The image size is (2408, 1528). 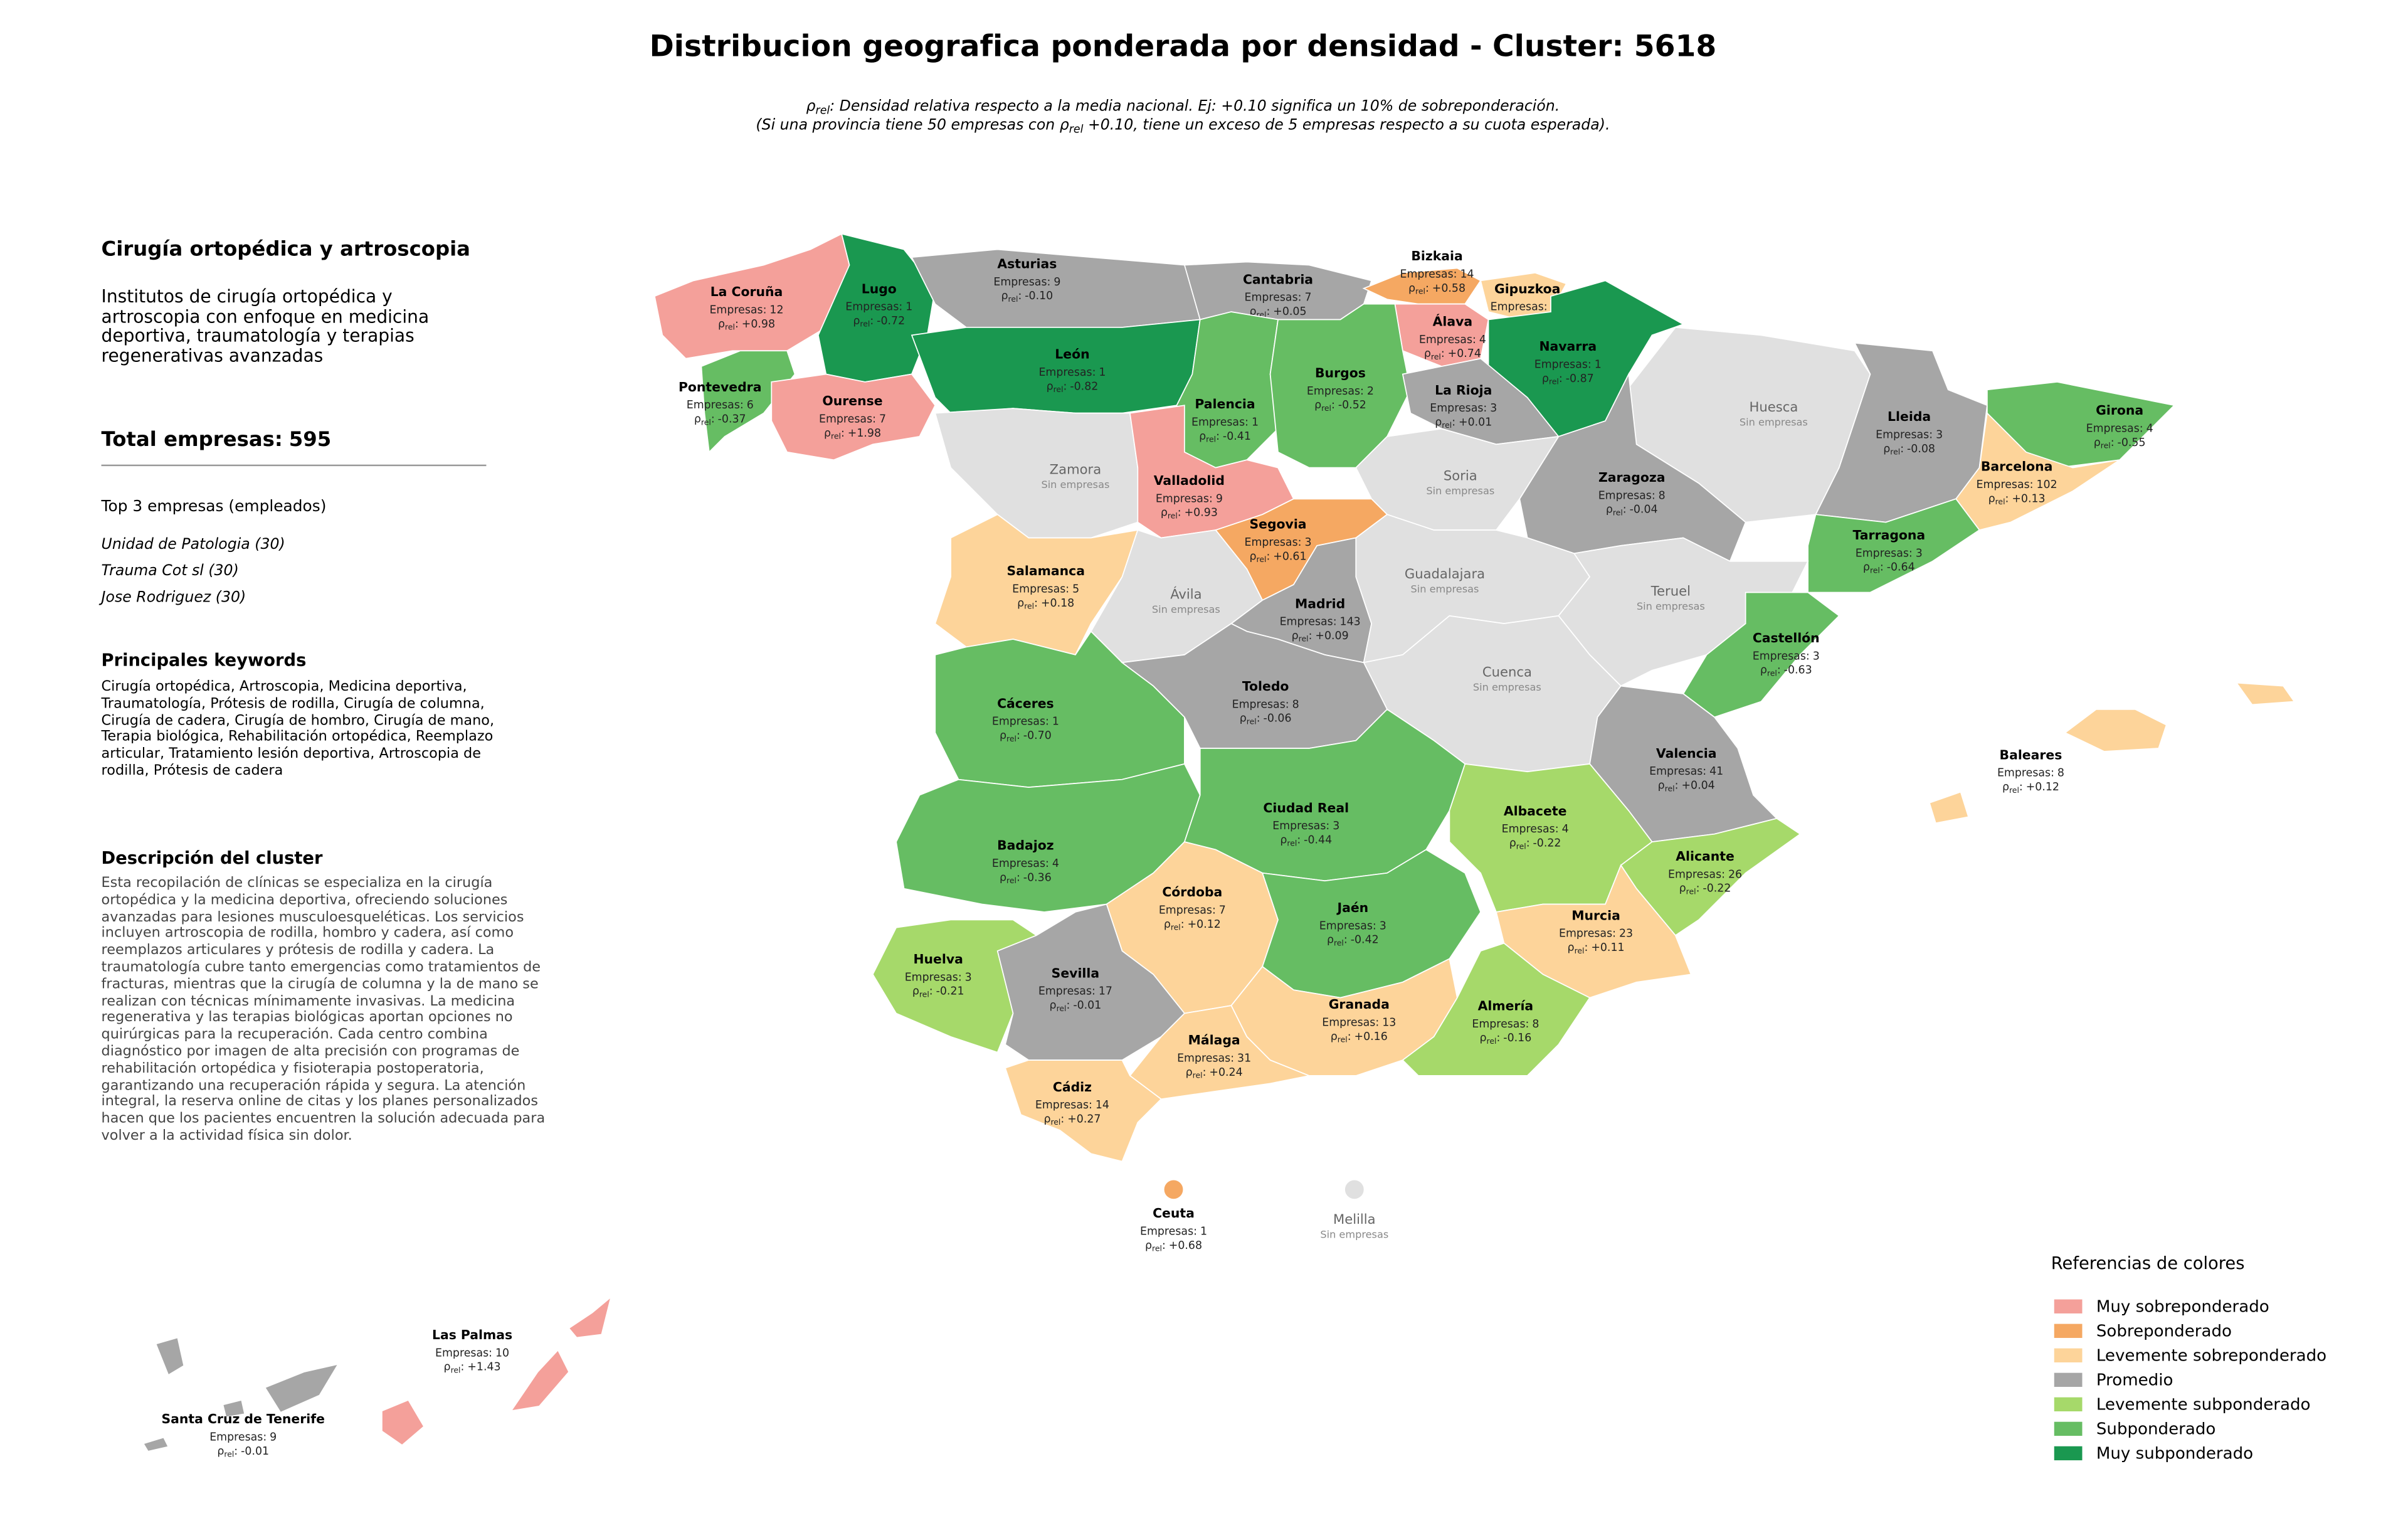 I want to click on rho-value: +0.04, so click(x=1698, y=786).